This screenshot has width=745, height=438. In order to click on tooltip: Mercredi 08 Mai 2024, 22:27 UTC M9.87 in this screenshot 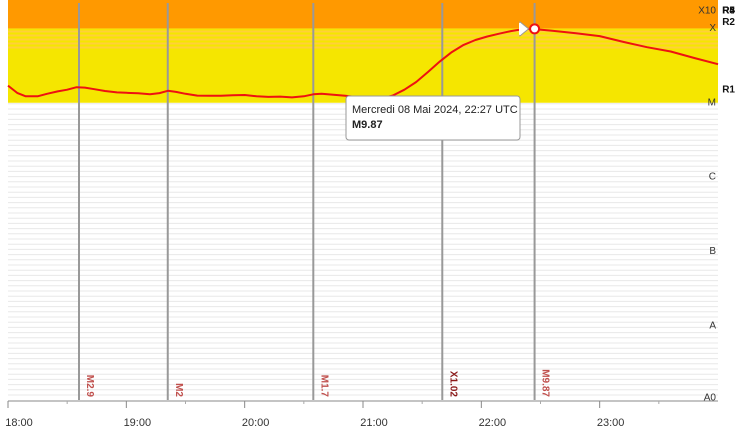, I will do `click(443, 80)`.